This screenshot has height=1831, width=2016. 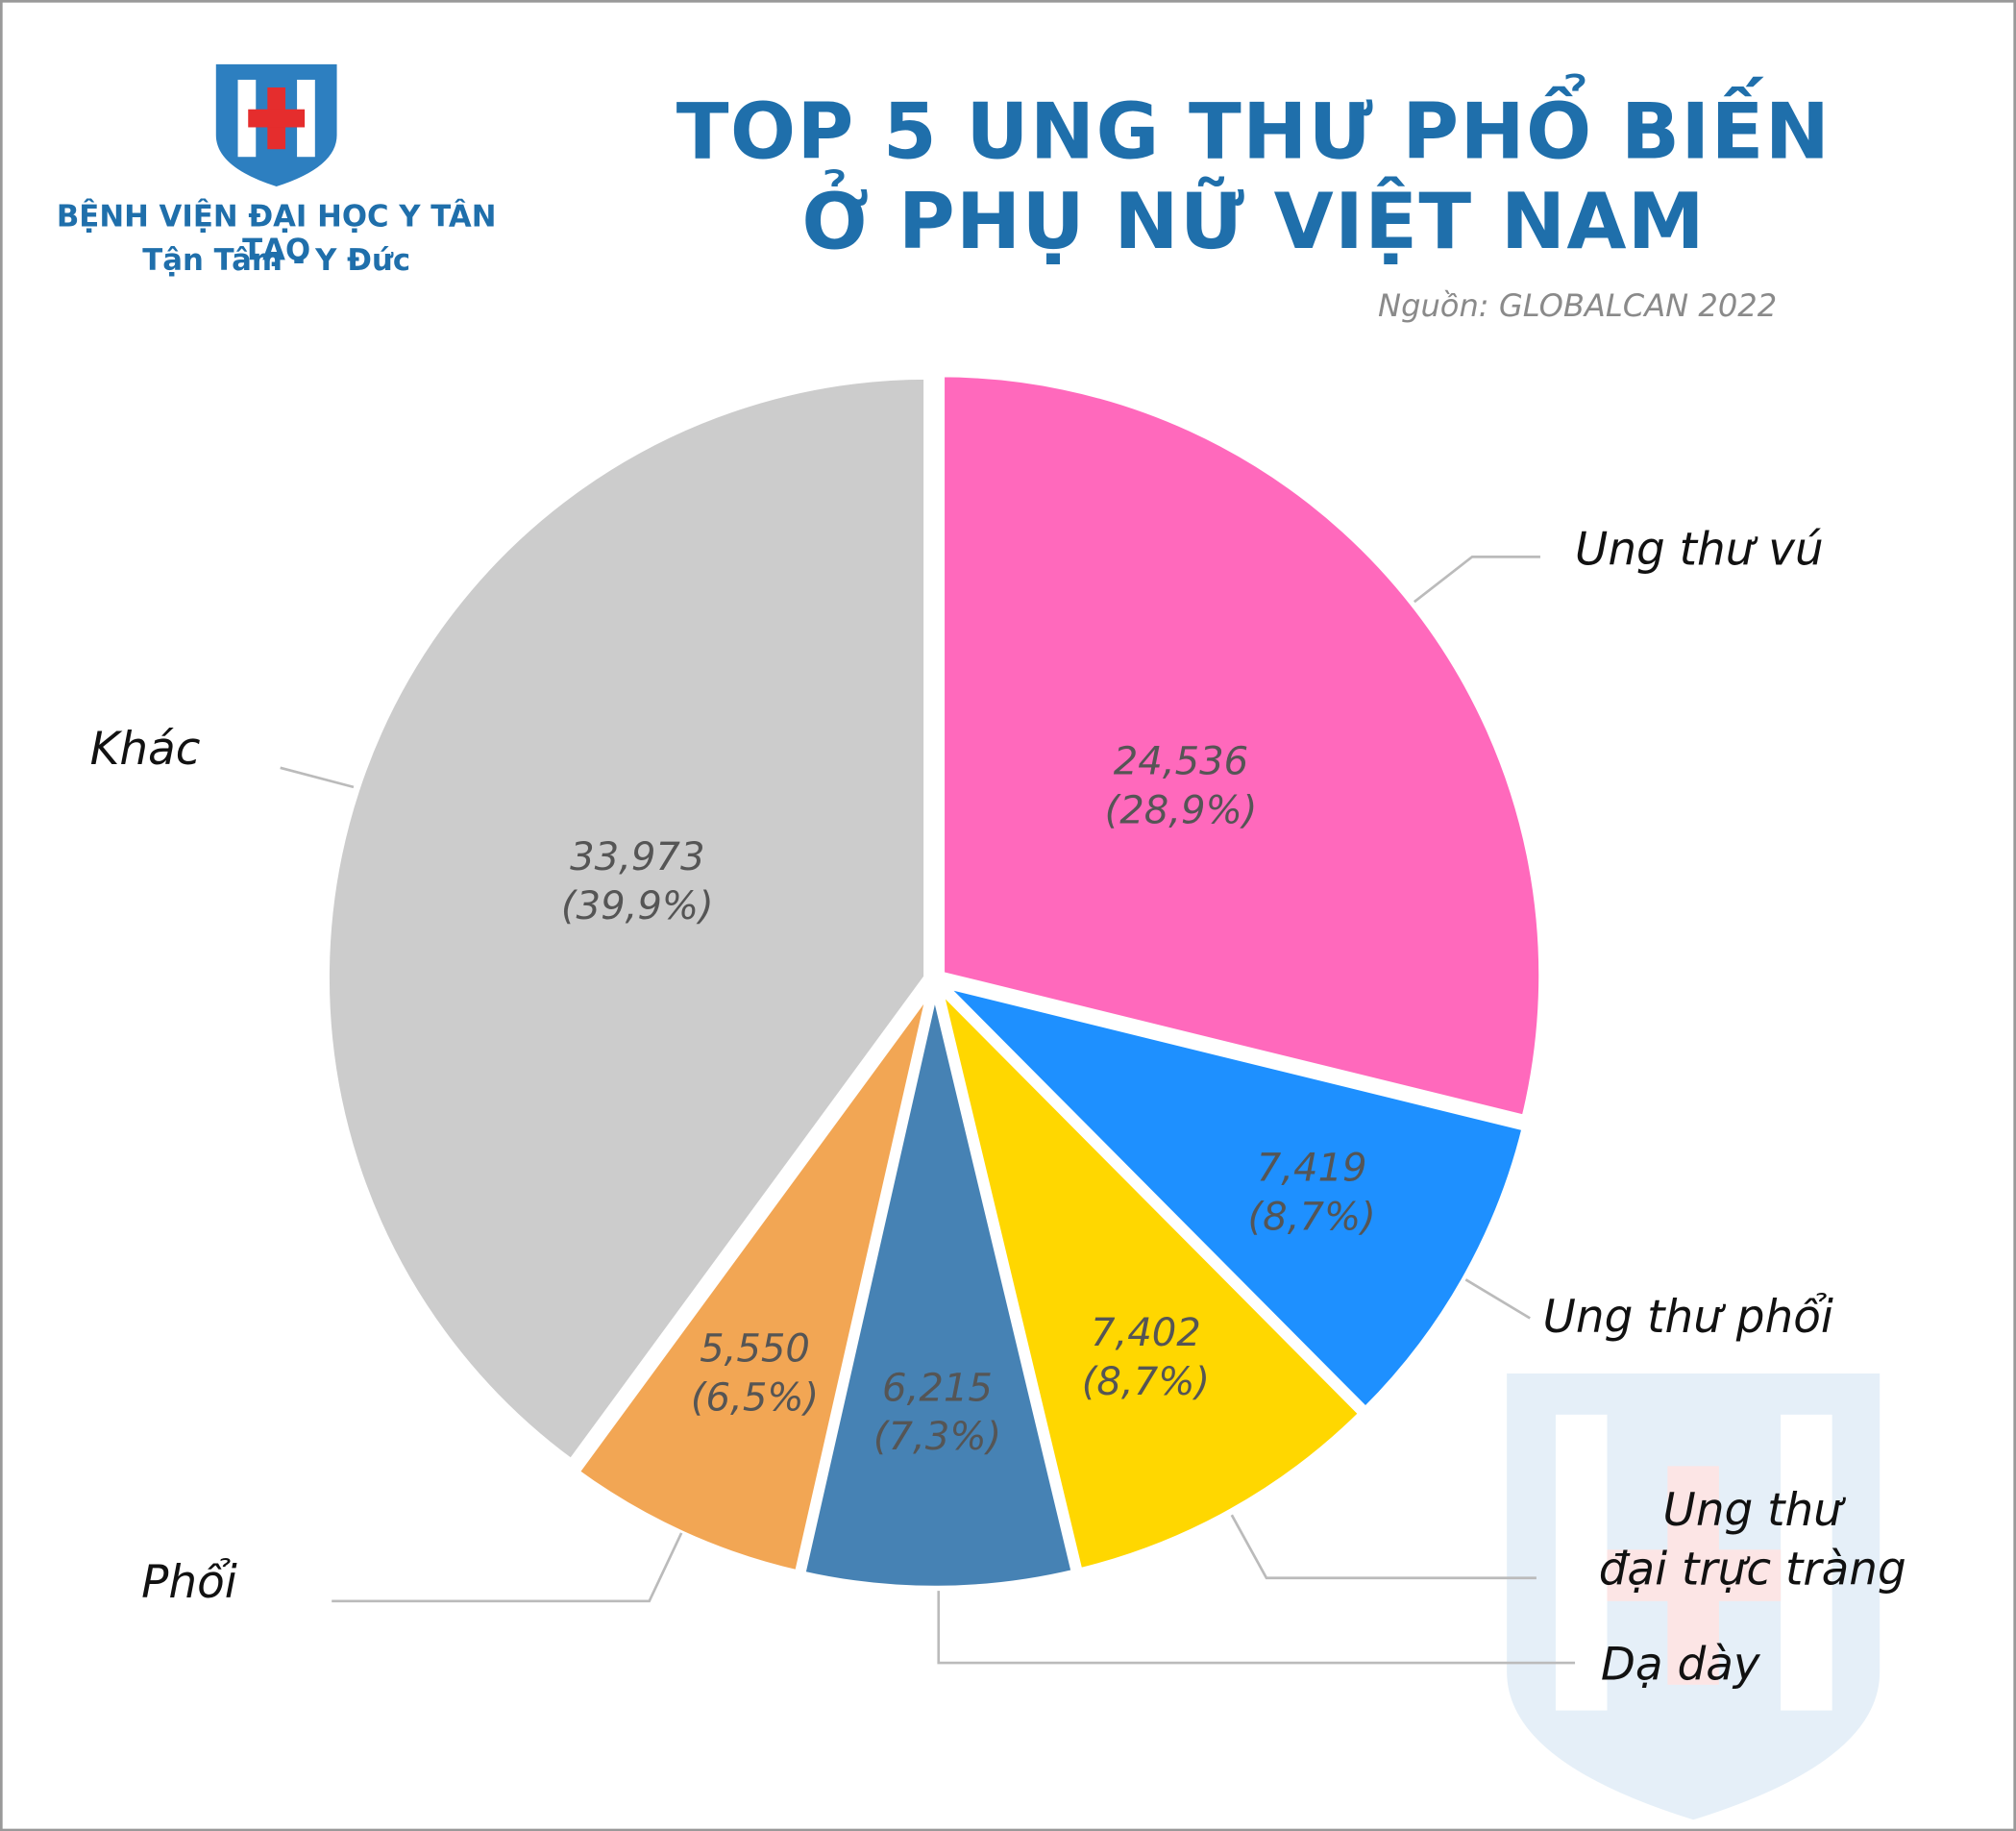 I want to click on value-label: 7,402, so click(x=1146, y=1333).